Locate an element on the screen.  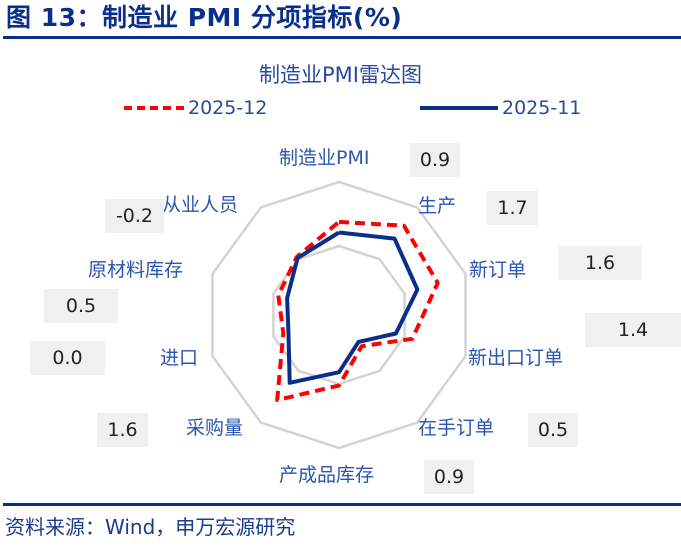
source-note: 资料来源：Wind，申万宏源研究 is located at coordinates (150, 527).